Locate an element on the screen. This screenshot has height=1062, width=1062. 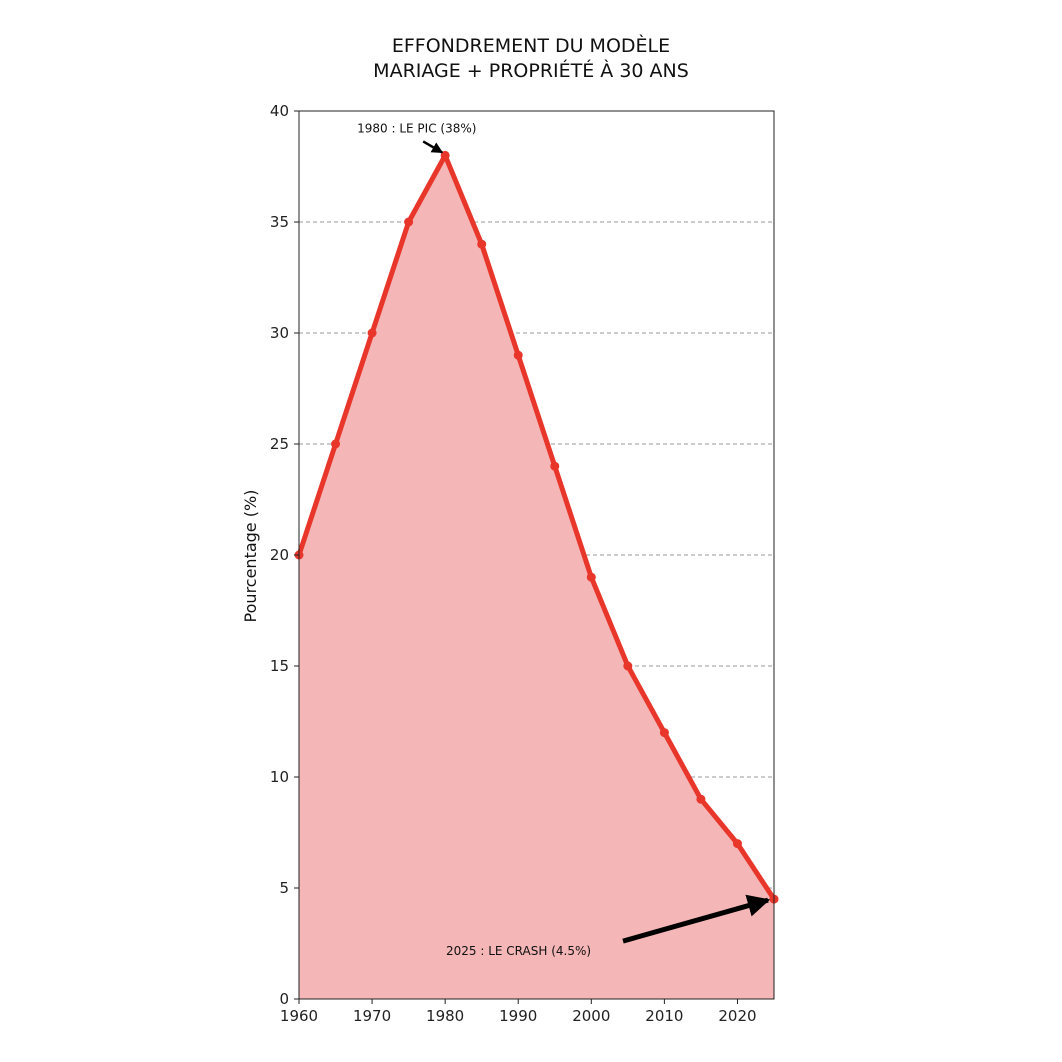
data-point-1980 is located at coordinates (445, 155).